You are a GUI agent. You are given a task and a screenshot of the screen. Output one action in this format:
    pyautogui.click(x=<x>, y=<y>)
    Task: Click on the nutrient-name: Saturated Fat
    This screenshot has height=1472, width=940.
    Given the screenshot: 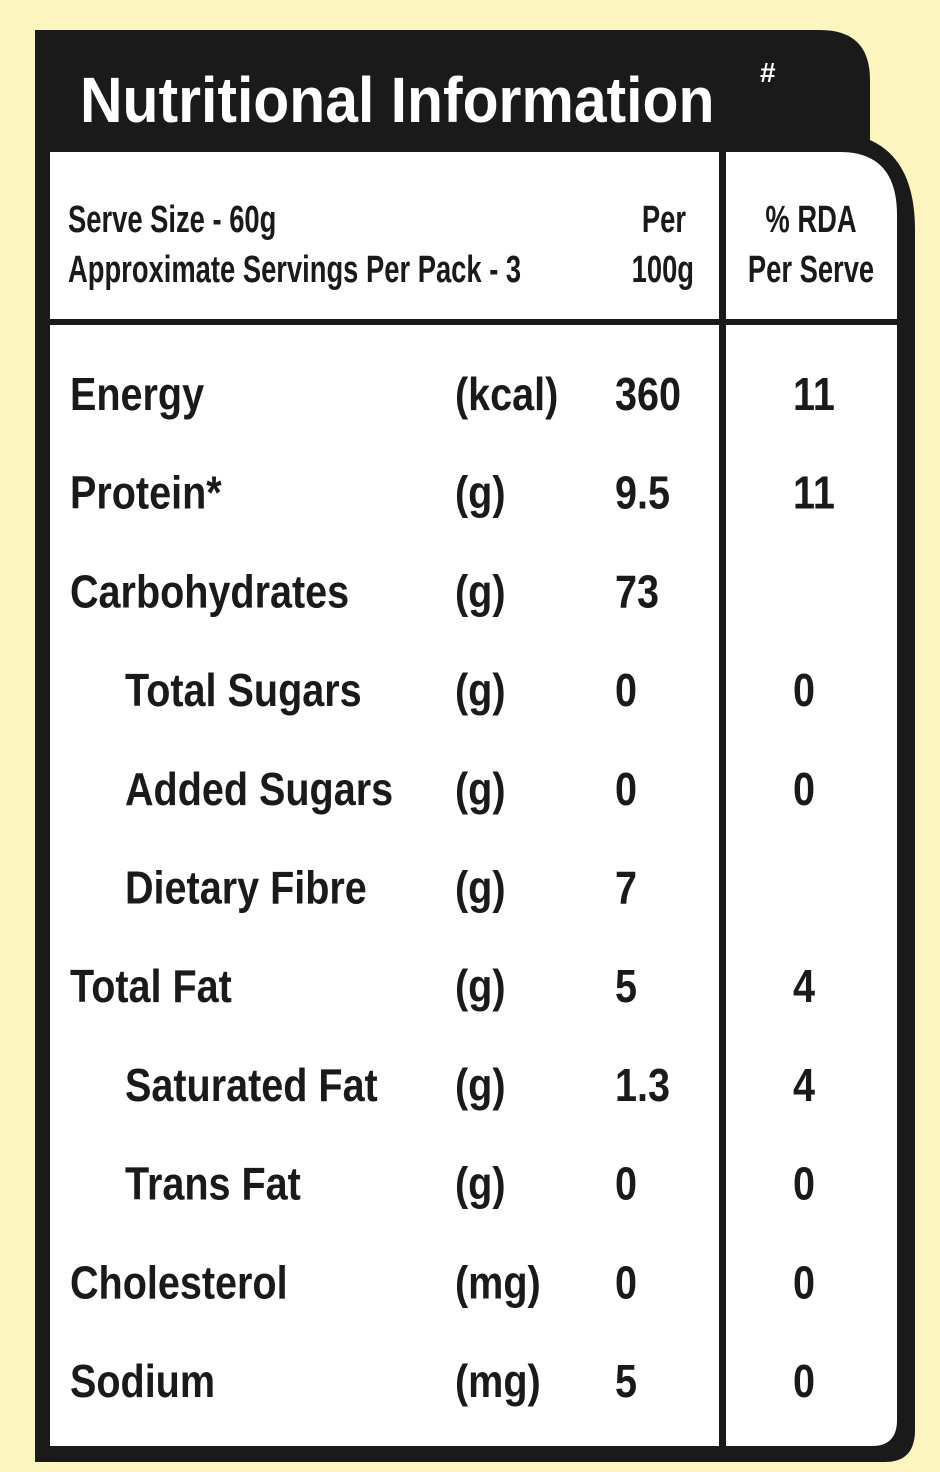 What is the action you would take?
    pyautogui.click(x=251, y=1085)
    